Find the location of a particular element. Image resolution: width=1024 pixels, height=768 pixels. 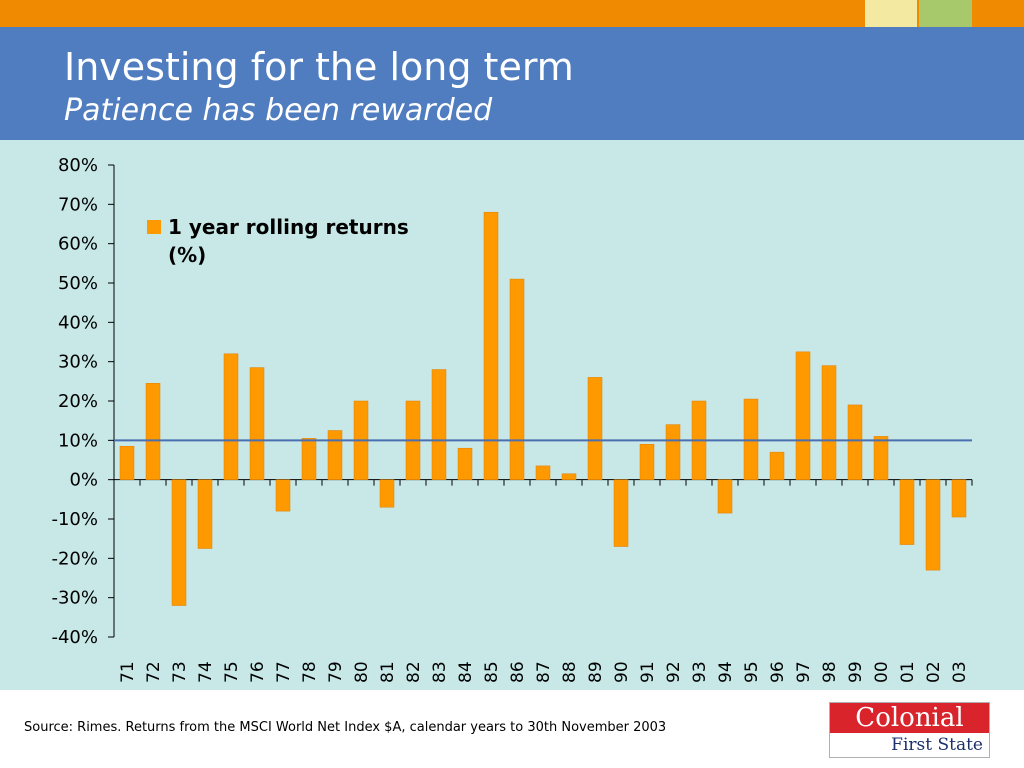

y-tick-label: 60% is located at coordinates (78, 244).